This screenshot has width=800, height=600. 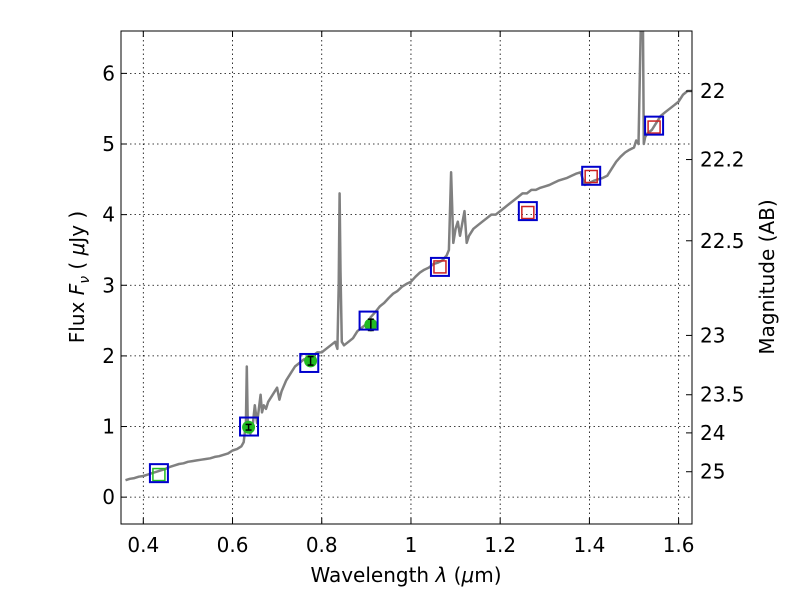 What do you see at coordinates (108, 356) in the screenshot?
I see `y-tick-label: 2` at bounding box center [108, 356].